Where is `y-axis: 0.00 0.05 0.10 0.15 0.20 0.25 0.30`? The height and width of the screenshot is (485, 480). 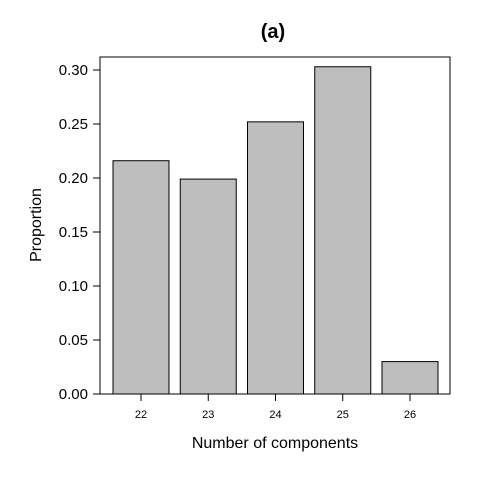 y-axis: 0.00 0.05 0.10 0.15 0.20 0.25 0.30 is located at coordinates (79, 232).